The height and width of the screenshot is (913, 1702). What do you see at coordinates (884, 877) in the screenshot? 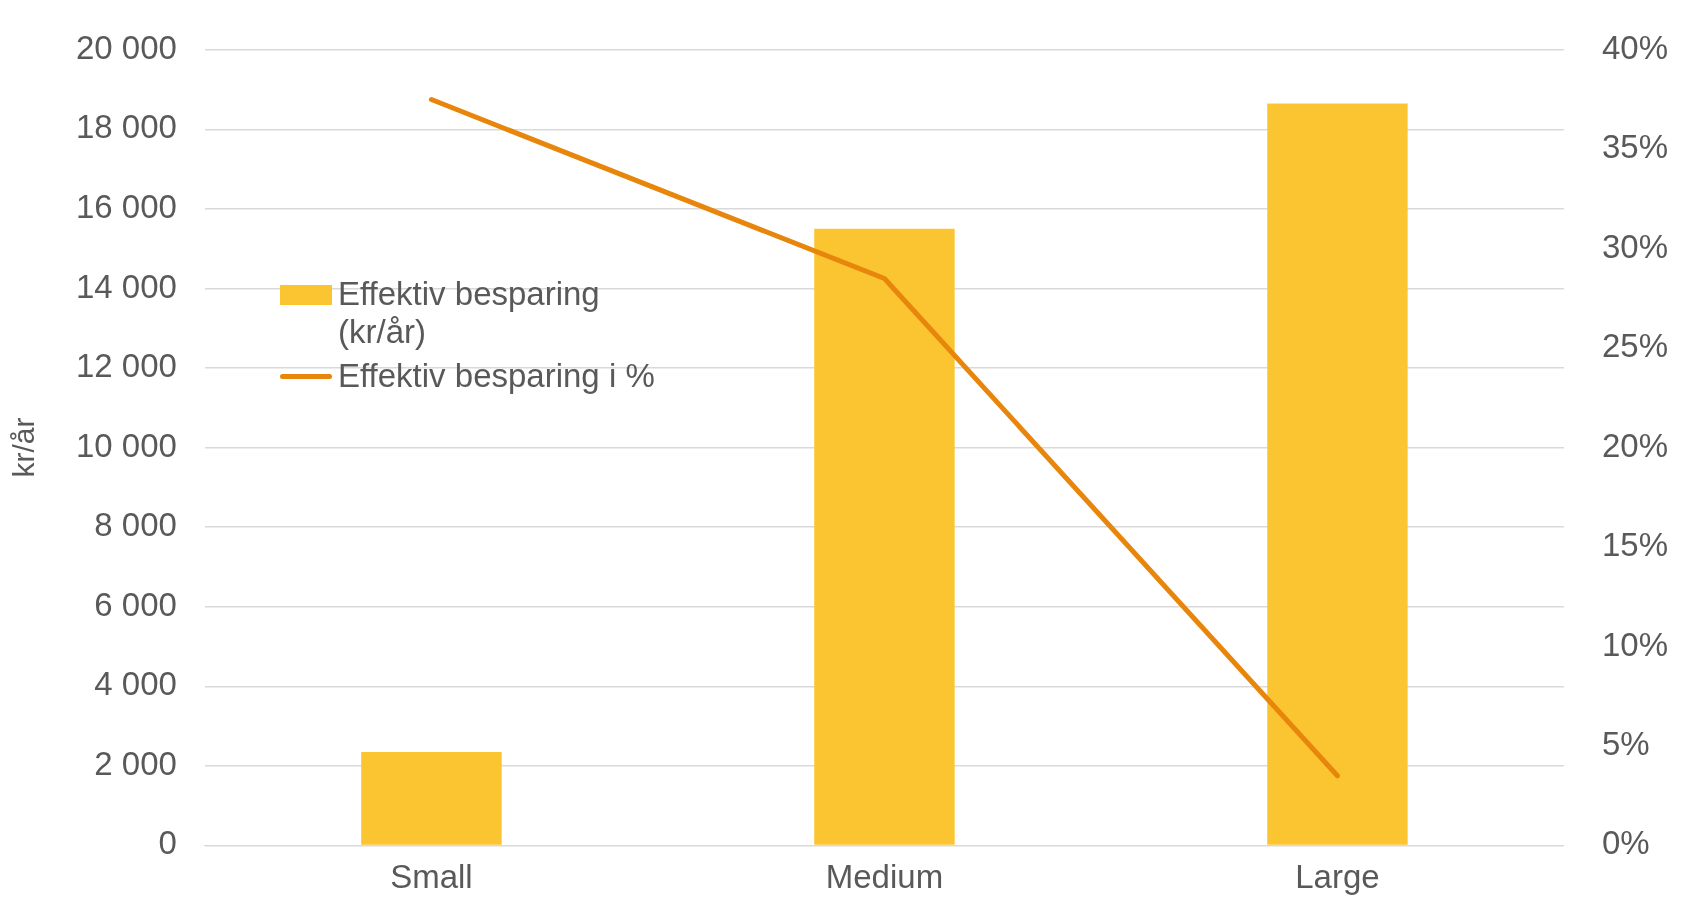
I see `x-tick-label: Medium` at bounding box center [884, 877].